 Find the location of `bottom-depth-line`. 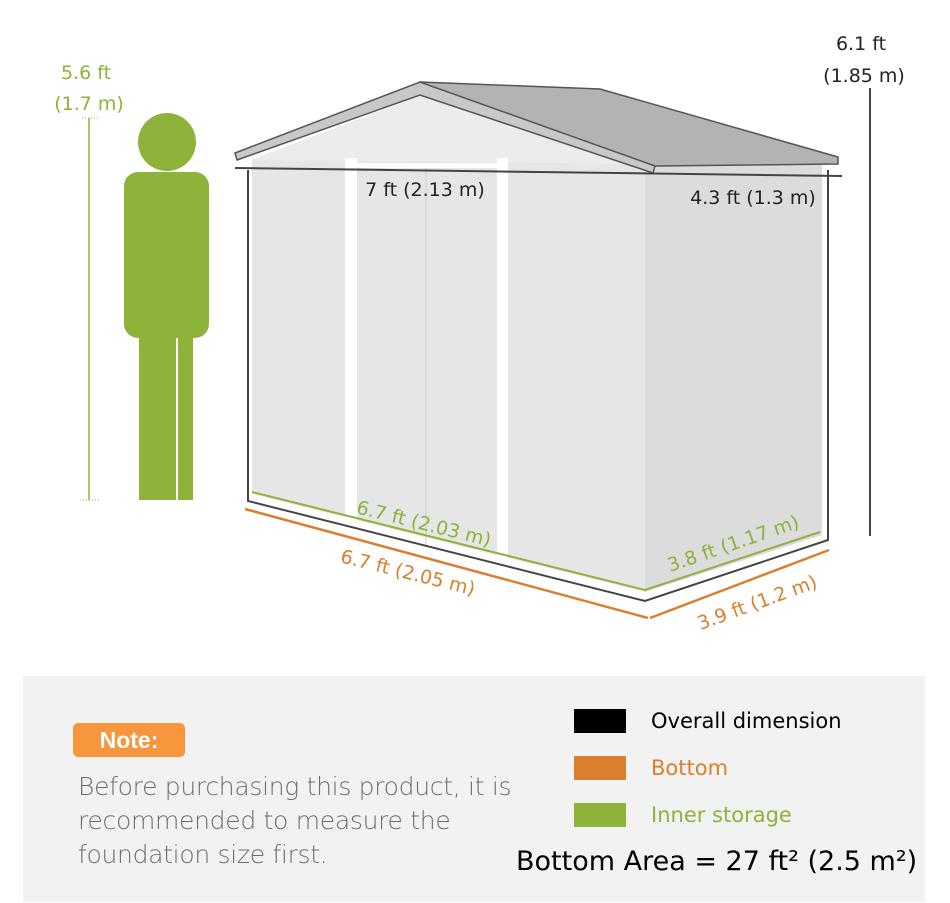

bottom-depth-line is located at coordinates (739, 584).